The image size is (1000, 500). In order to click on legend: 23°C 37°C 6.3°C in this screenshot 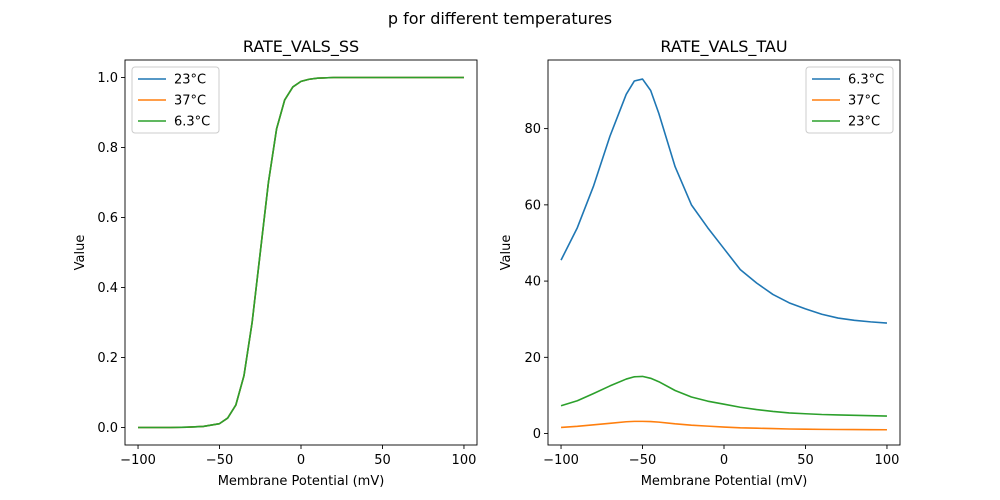, I will do `click(175, 100)`.